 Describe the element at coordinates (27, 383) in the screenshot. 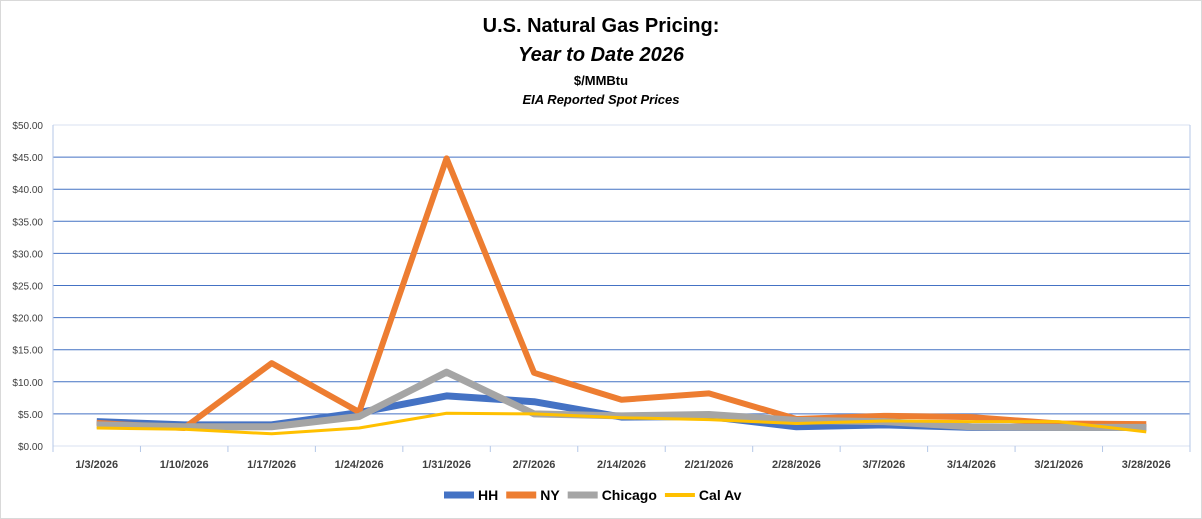

I see `y-tick-label: $10.00` at that location.